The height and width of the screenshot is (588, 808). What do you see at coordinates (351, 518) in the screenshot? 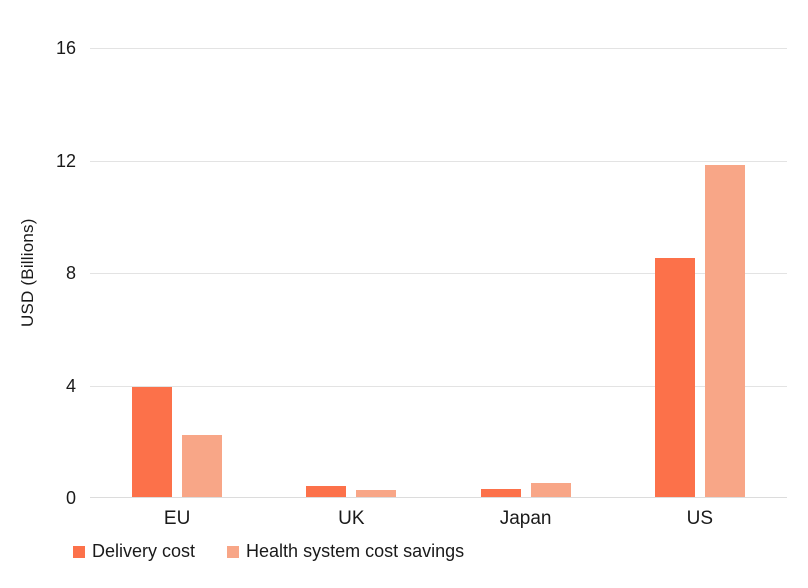
I see `x-axis-label-uk: UK` at bounding box center [351, 518].